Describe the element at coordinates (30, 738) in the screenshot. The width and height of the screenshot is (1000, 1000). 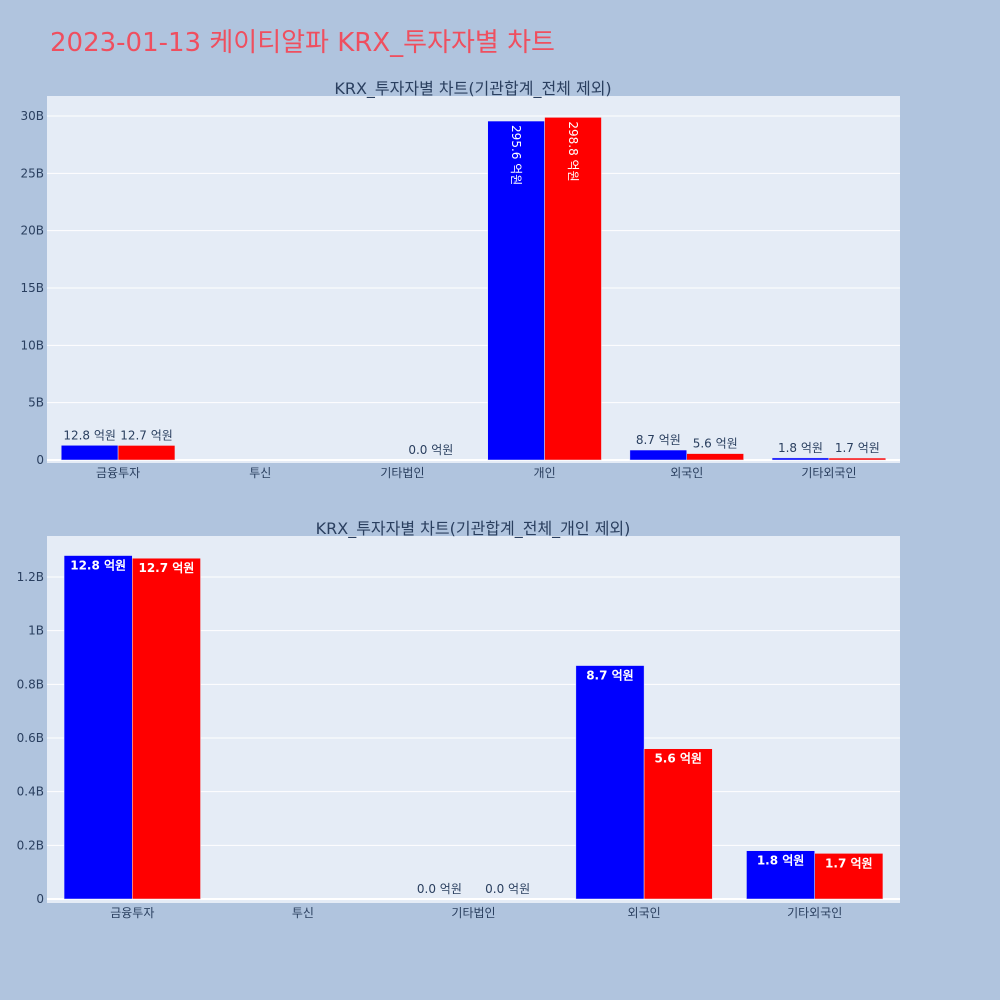
I see `y-tick-label: 0.6B` at that location.